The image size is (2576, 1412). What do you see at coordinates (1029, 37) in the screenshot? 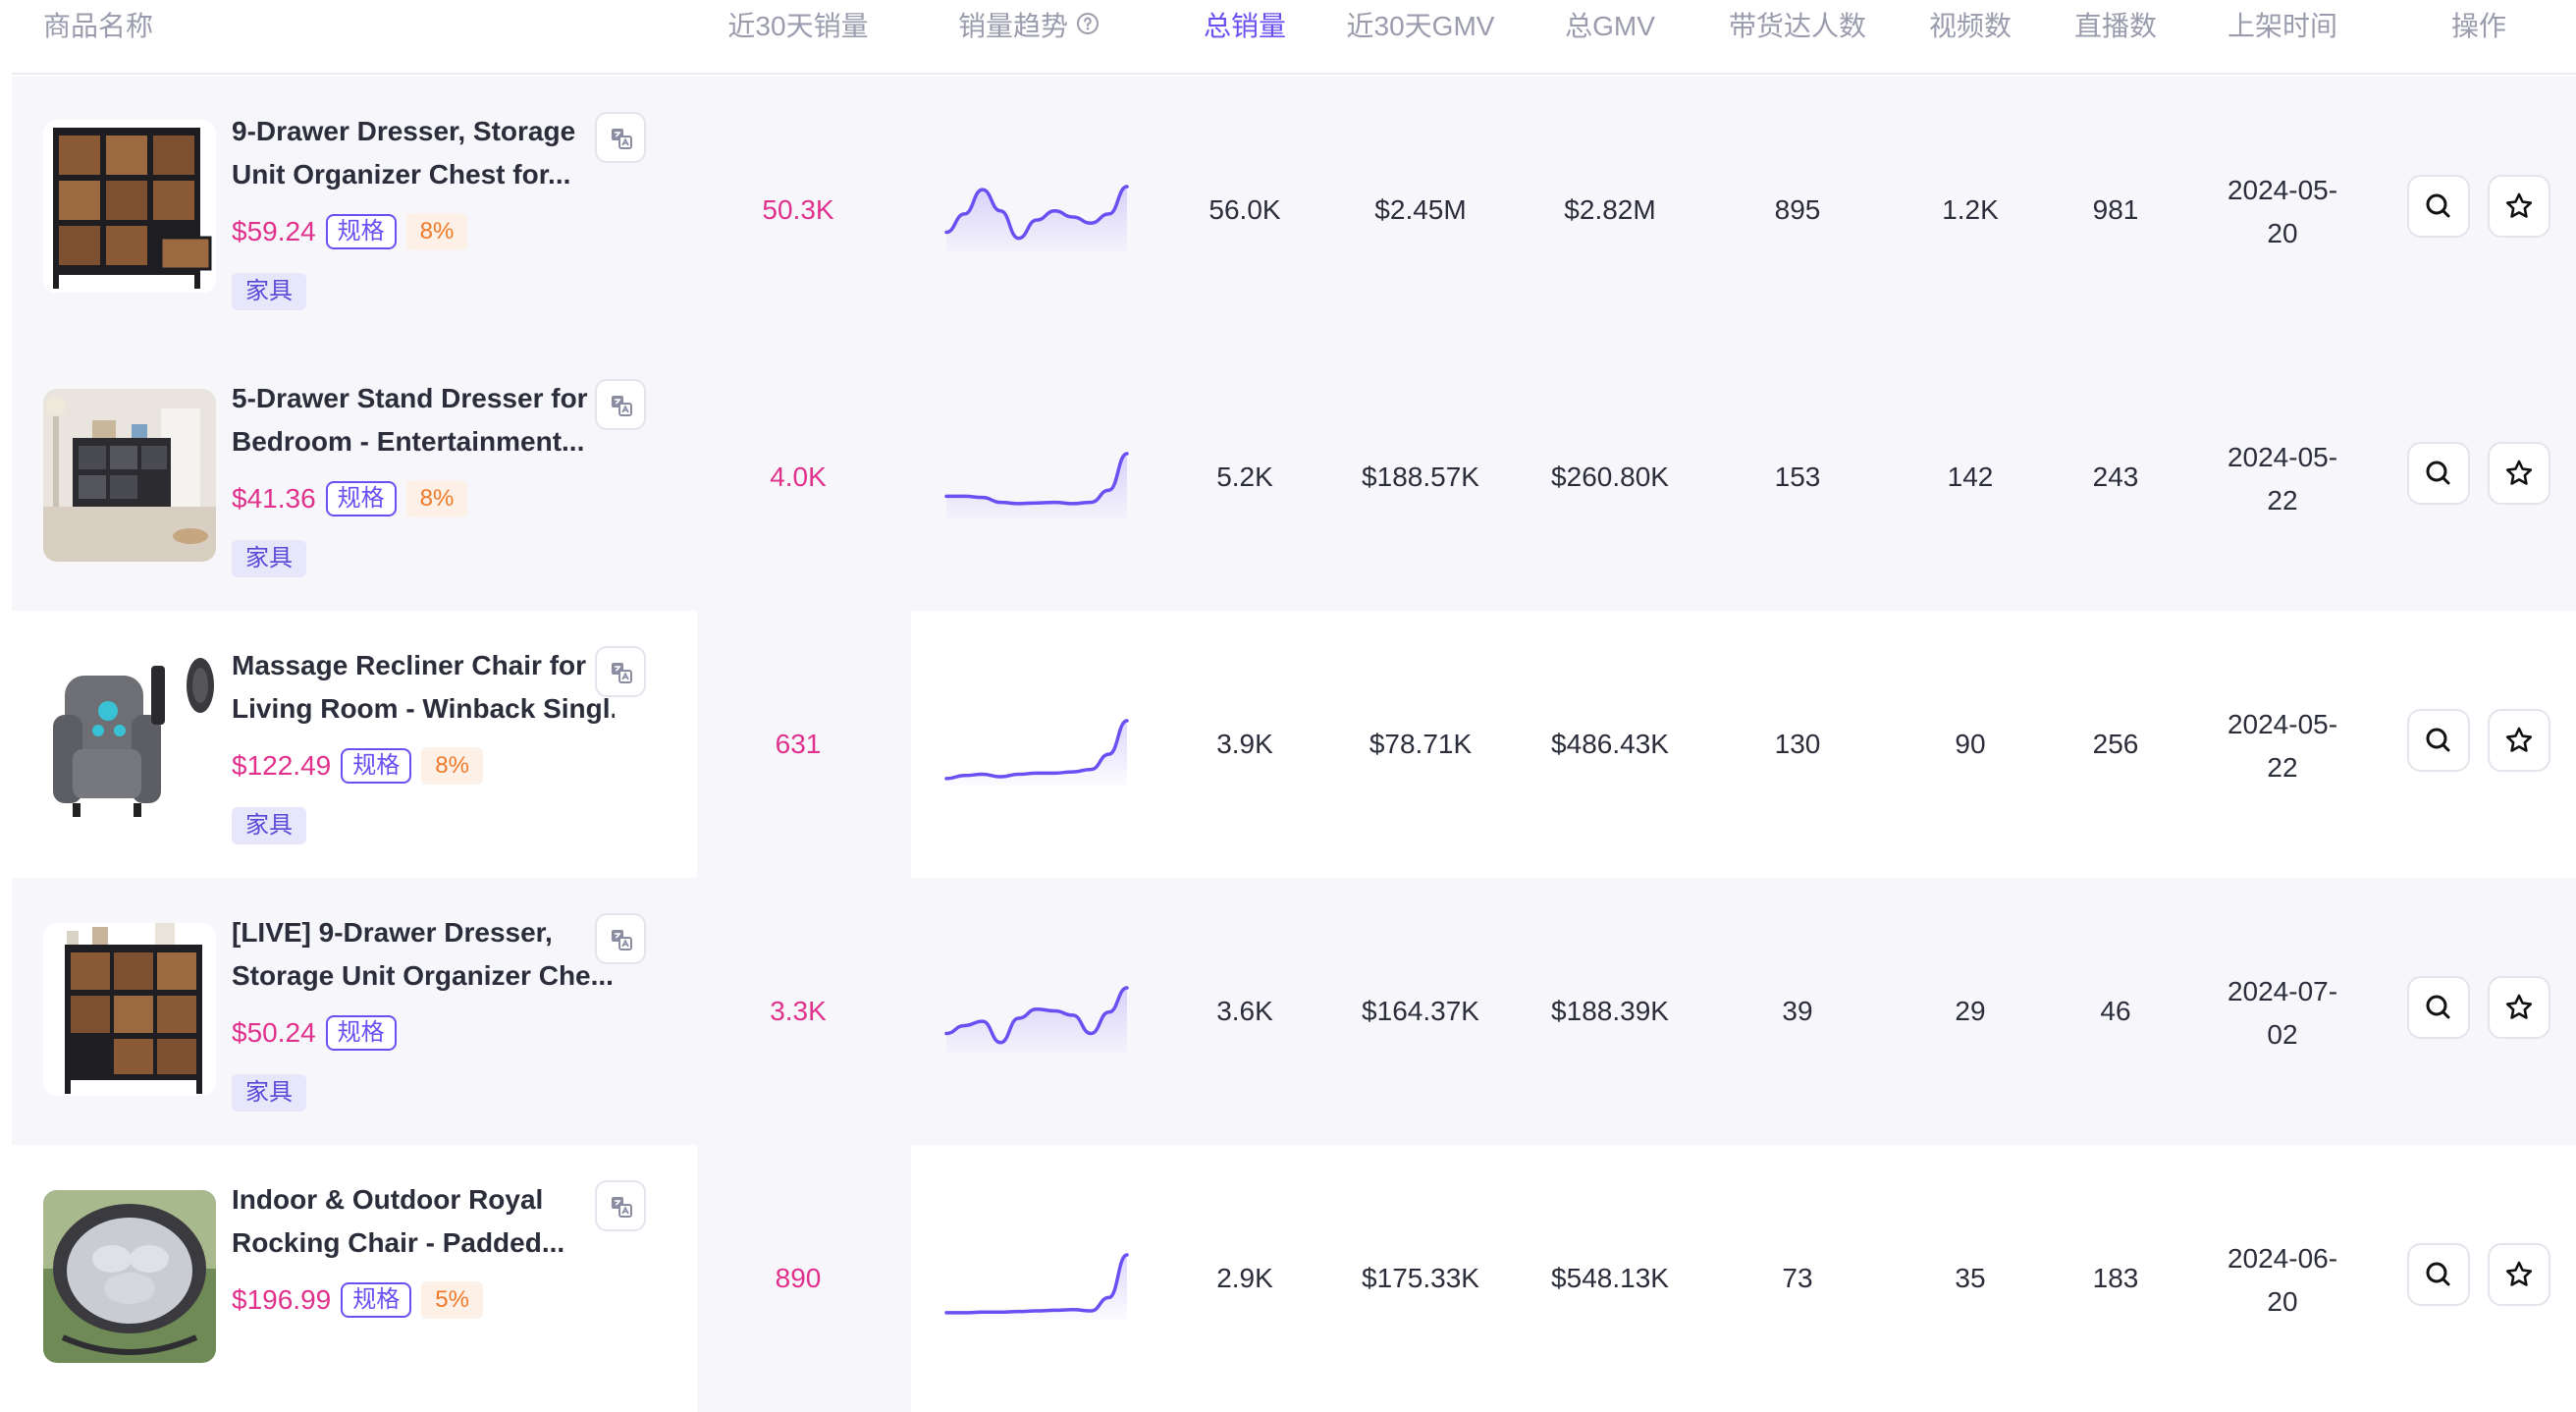
I see `col-sales-trend: 销量趋势` at bounding box center [1029, 37].